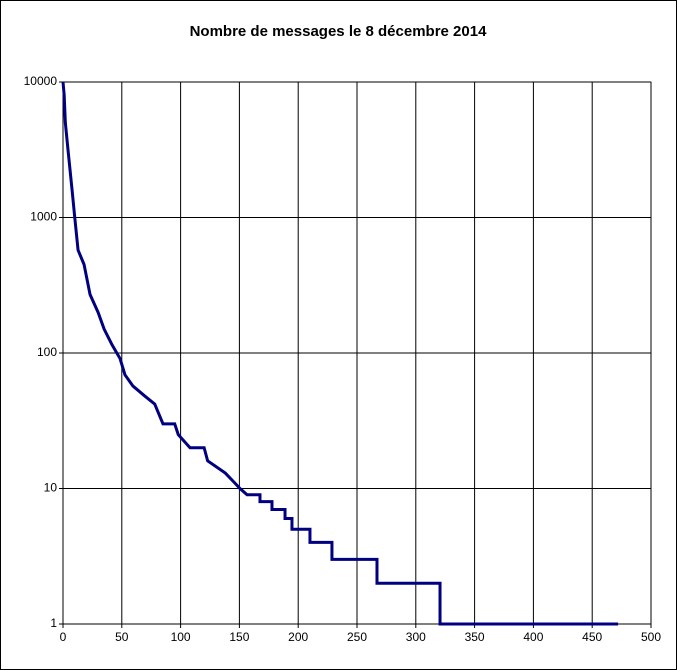 This screenshot has height=670, width=677. Describe the element at coordinates (41, 81) in the screenshot. I see `y-tick-label: 10000` at that location.